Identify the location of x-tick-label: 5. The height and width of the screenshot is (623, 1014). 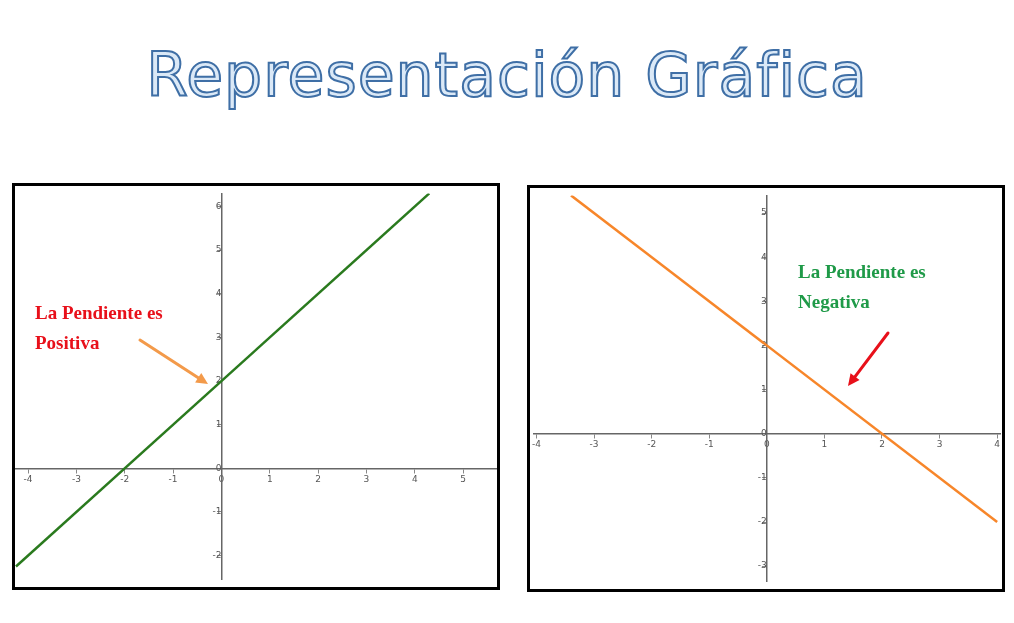
(463, 479).